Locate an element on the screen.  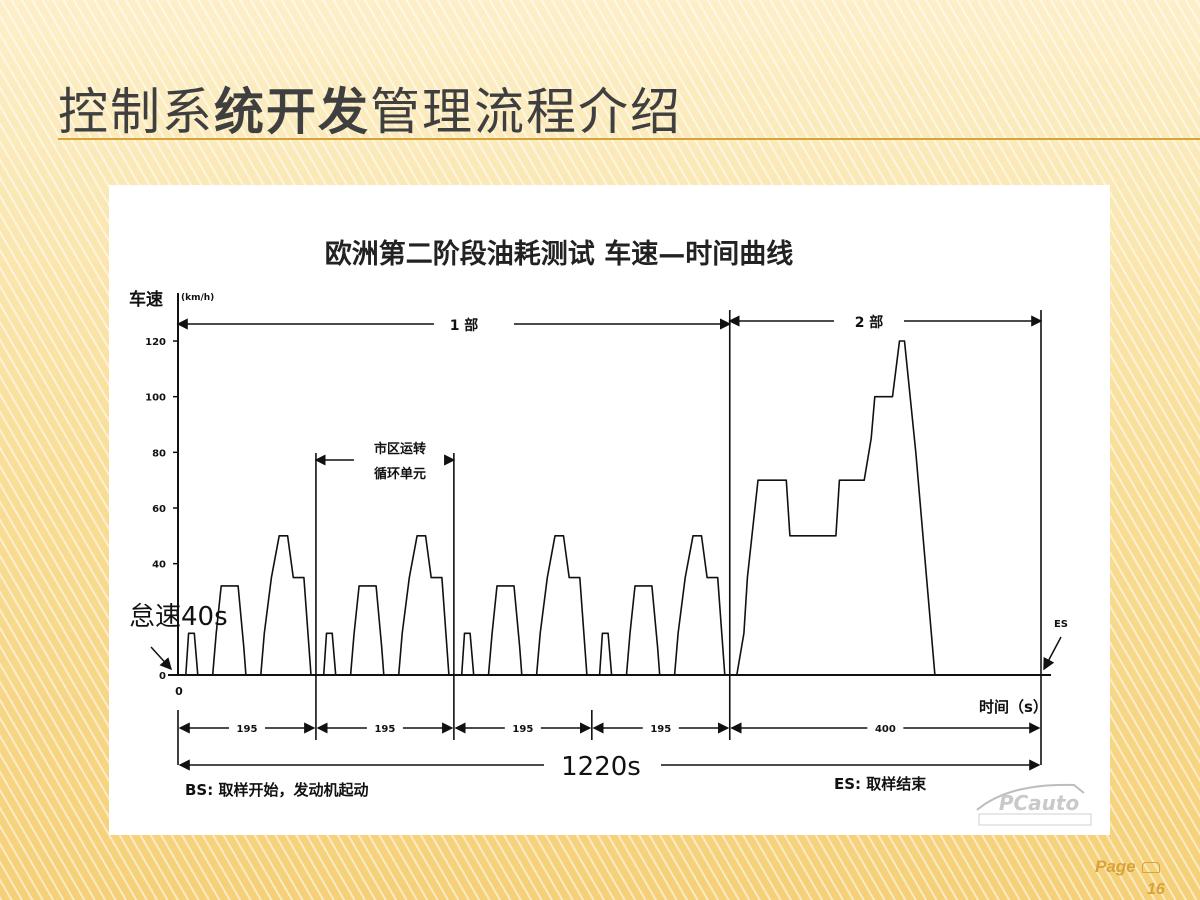
watermark-text: PCauto is located at coordinates (1039, 803).